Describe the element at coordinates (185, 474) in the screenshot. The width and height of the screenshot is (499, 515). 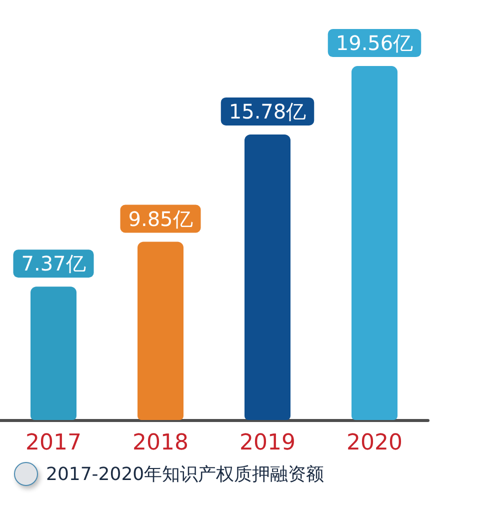
I see `text: 2017-2020年知识产权质押融资额` at that location.